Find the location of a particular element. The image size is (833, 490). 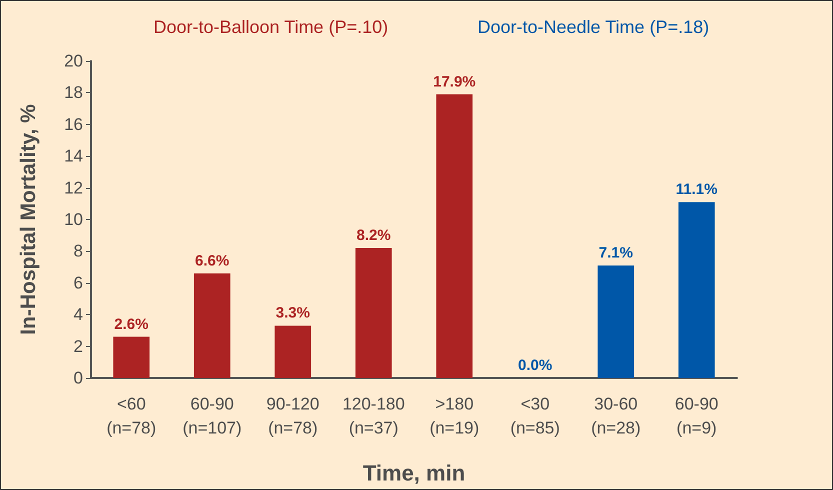

y-axis-title: In-Hospital Mortality, % is located at coordinates (28, 219).